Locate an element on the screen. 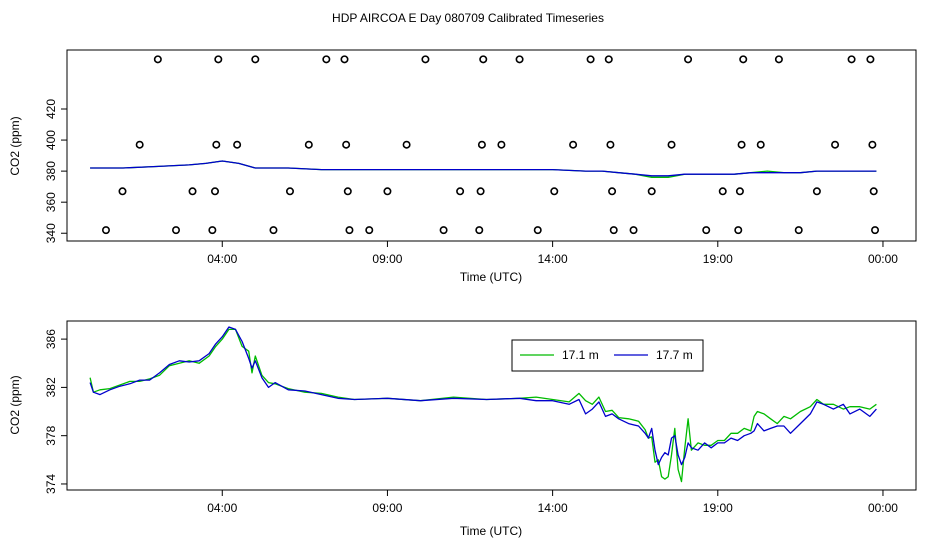  y-tick-label: 382 is located at coordinates (51, 387).